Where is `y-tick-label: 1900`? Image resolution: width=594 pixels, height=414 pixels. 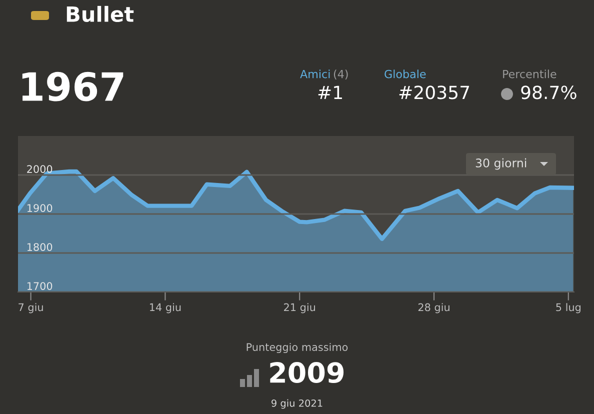
y-tick-label: 1900 is located at coordinates (39, 208).